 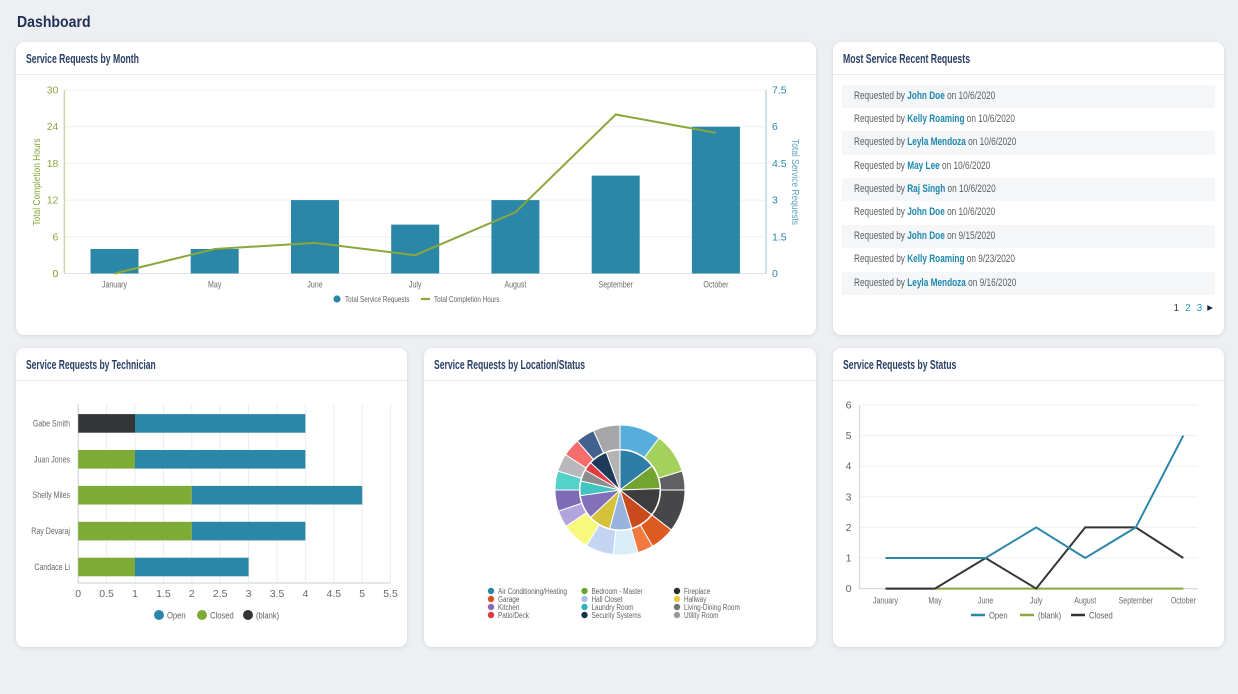 I want to click on svg-text: Shelly Miles, so click(x=52, y=495).